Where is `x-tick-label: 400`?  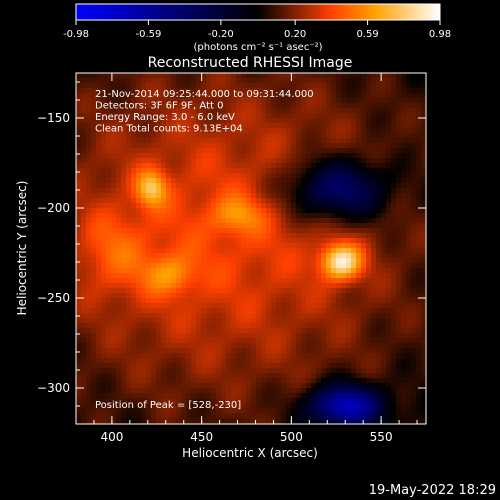 x-tick-label: 400 is located at coordinates (111, 437).